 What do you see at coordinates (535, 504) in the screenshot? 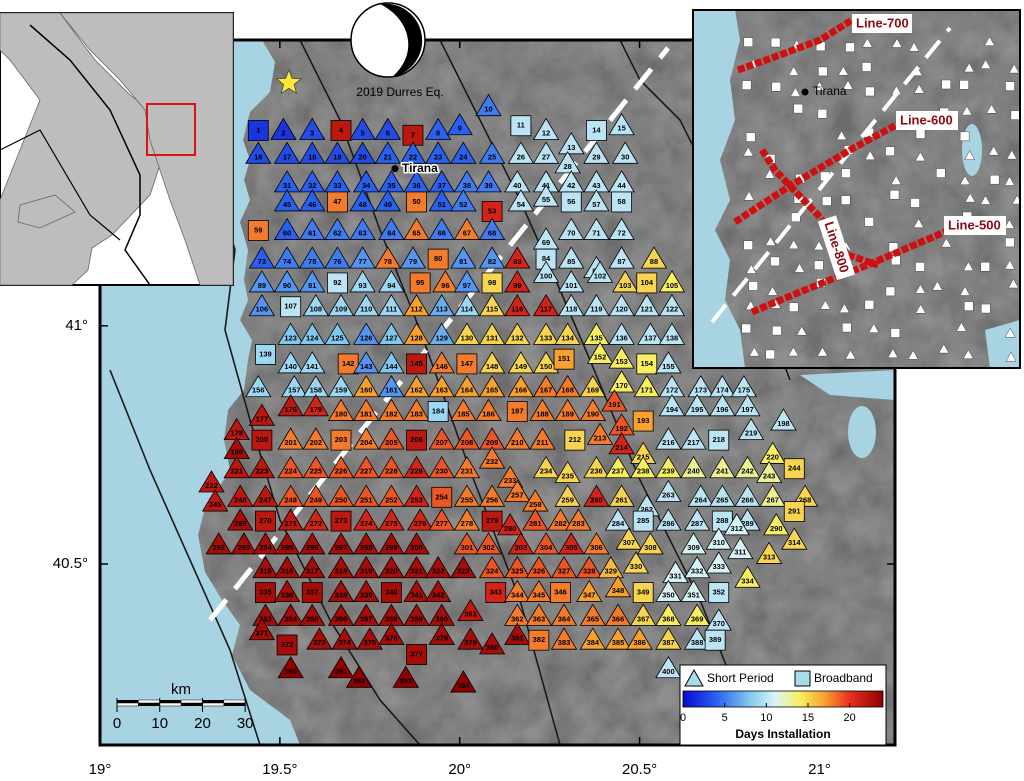
I see `station-label: 258` at bounding box center [535, 504].